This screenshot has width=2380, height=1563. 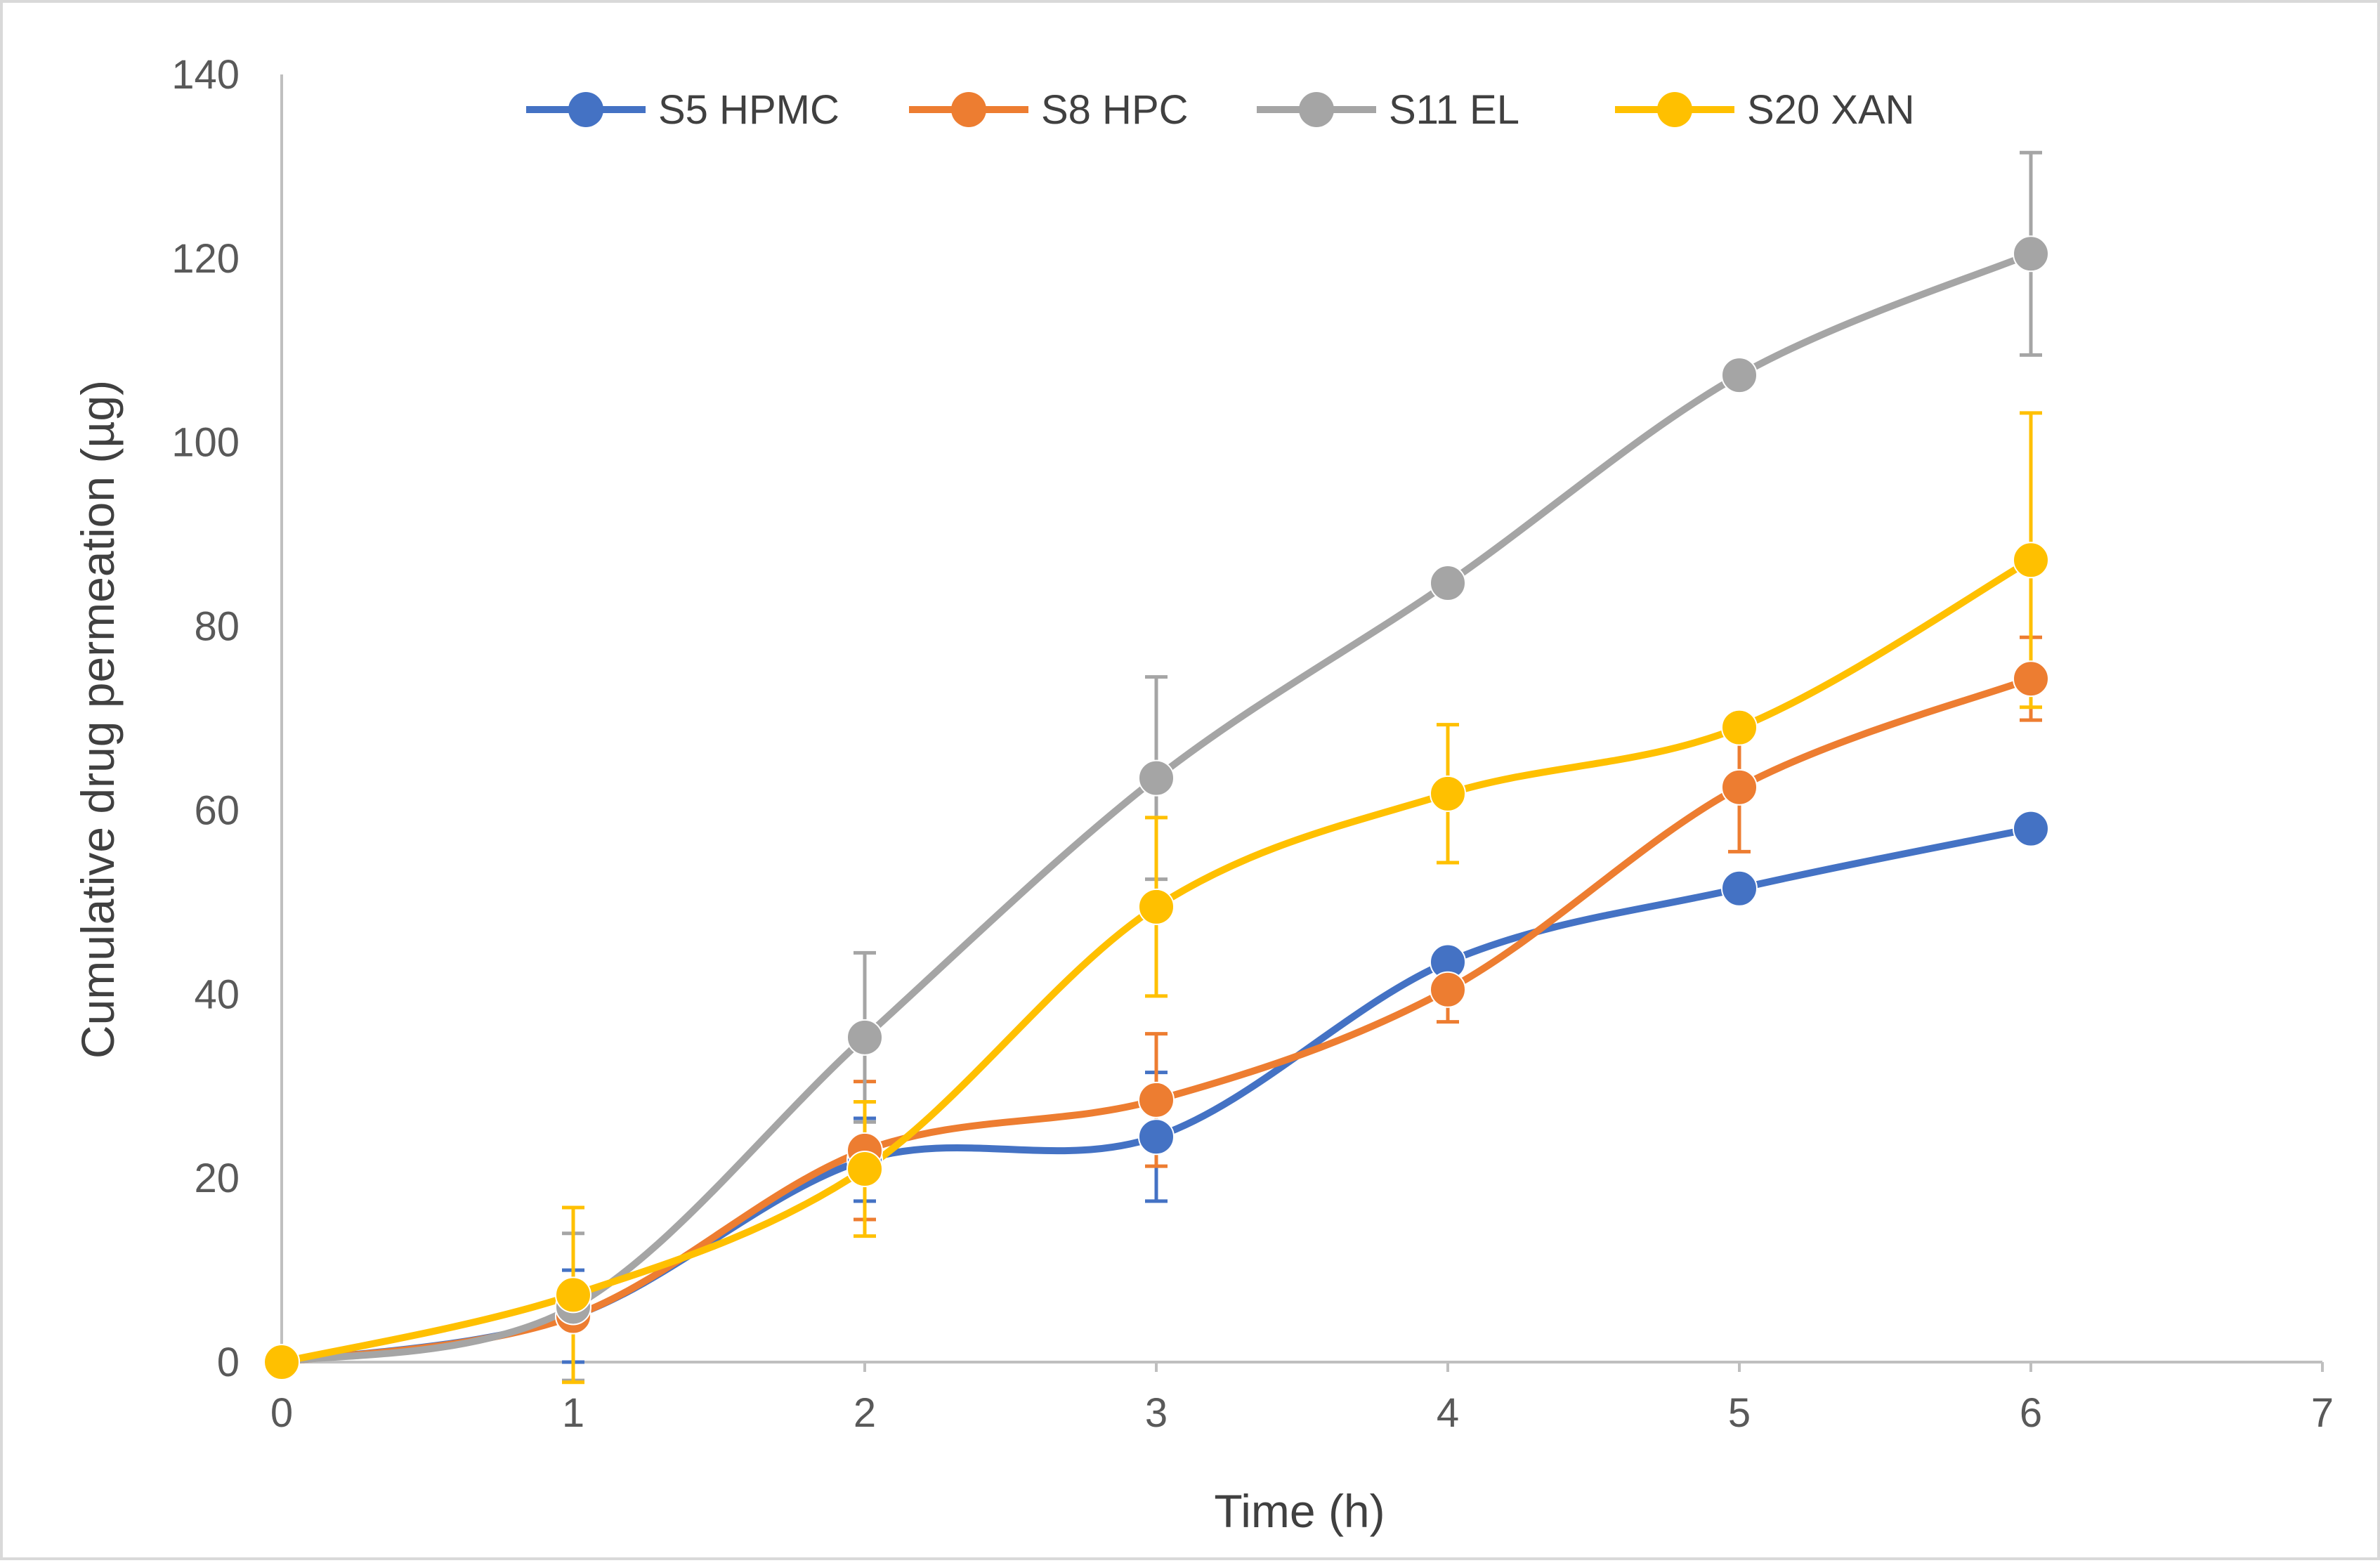 What do you see at coordinates (1831, 110) in the screenshot?
I see `legend-label: S20 XAN` at bounding box center [1831, 110].